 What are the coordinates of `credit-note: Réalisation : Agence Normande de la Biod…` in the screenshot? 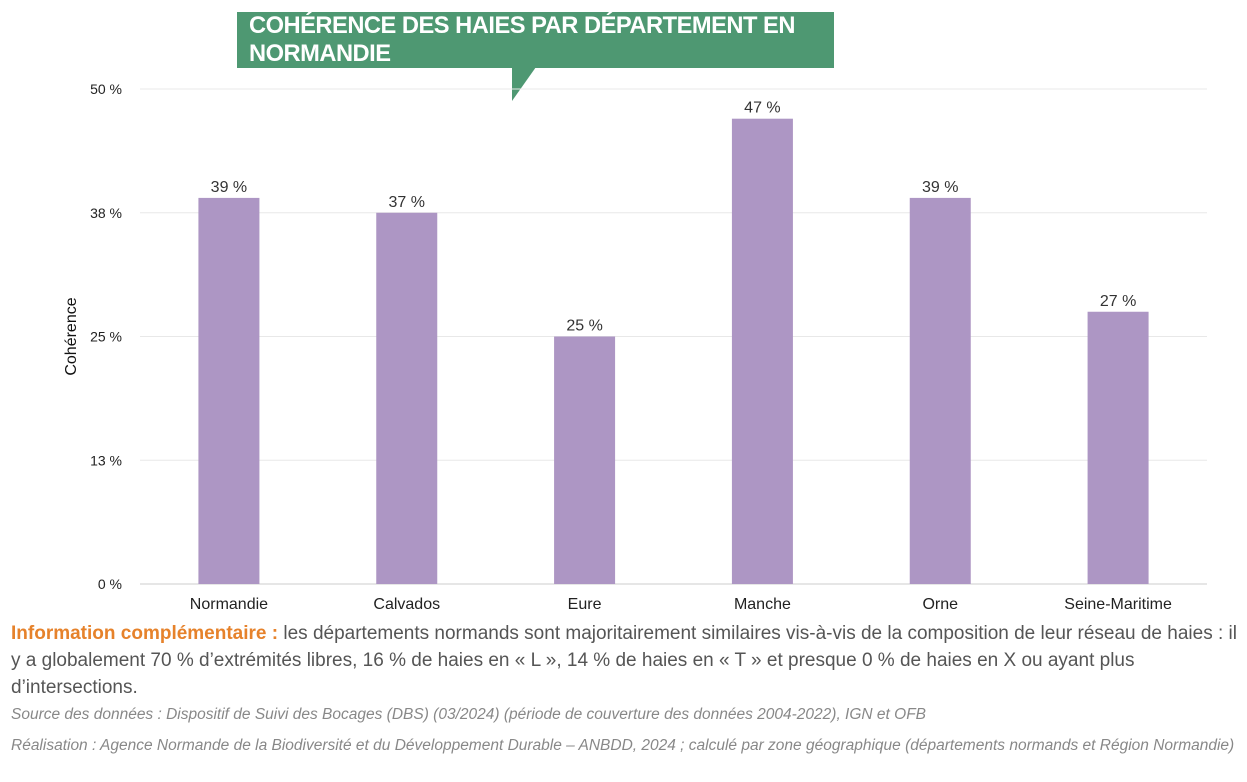 It's located at (623, 745).